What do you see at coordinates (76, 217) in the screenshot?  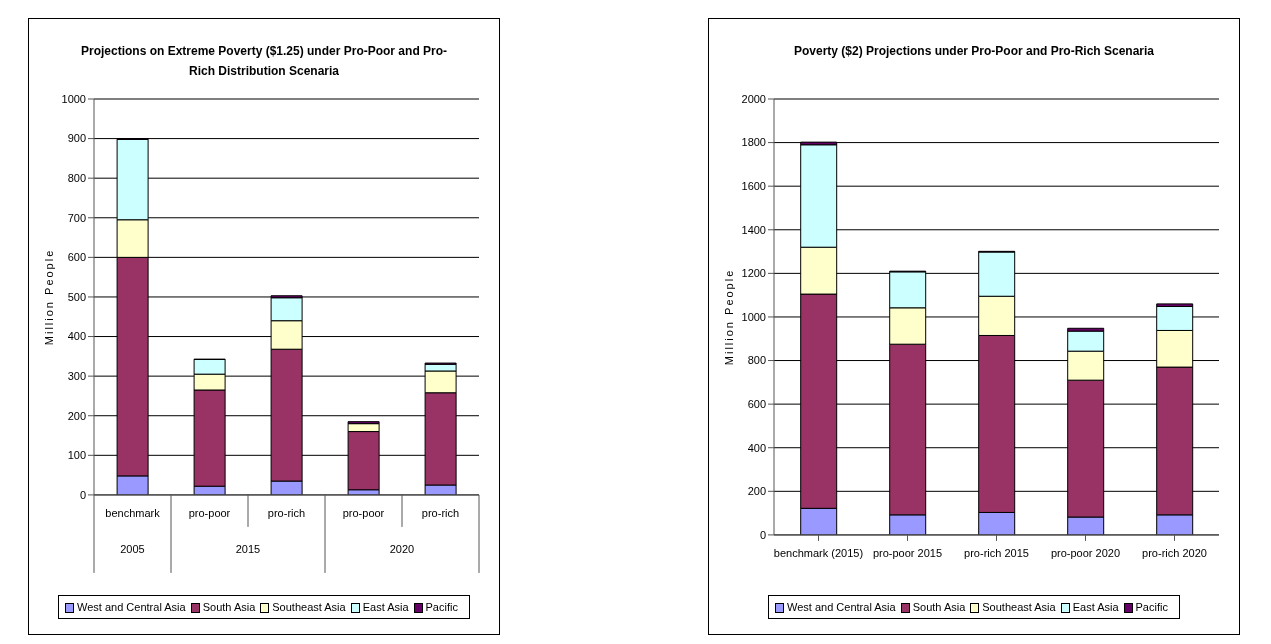 I see `y-tick-label: 700` at bounding box center [76, 217].